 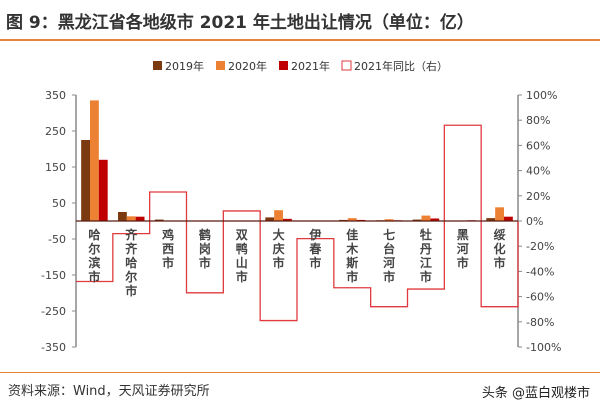 I want to click on category-label: 鸡西市, so click(x=167, y=248).